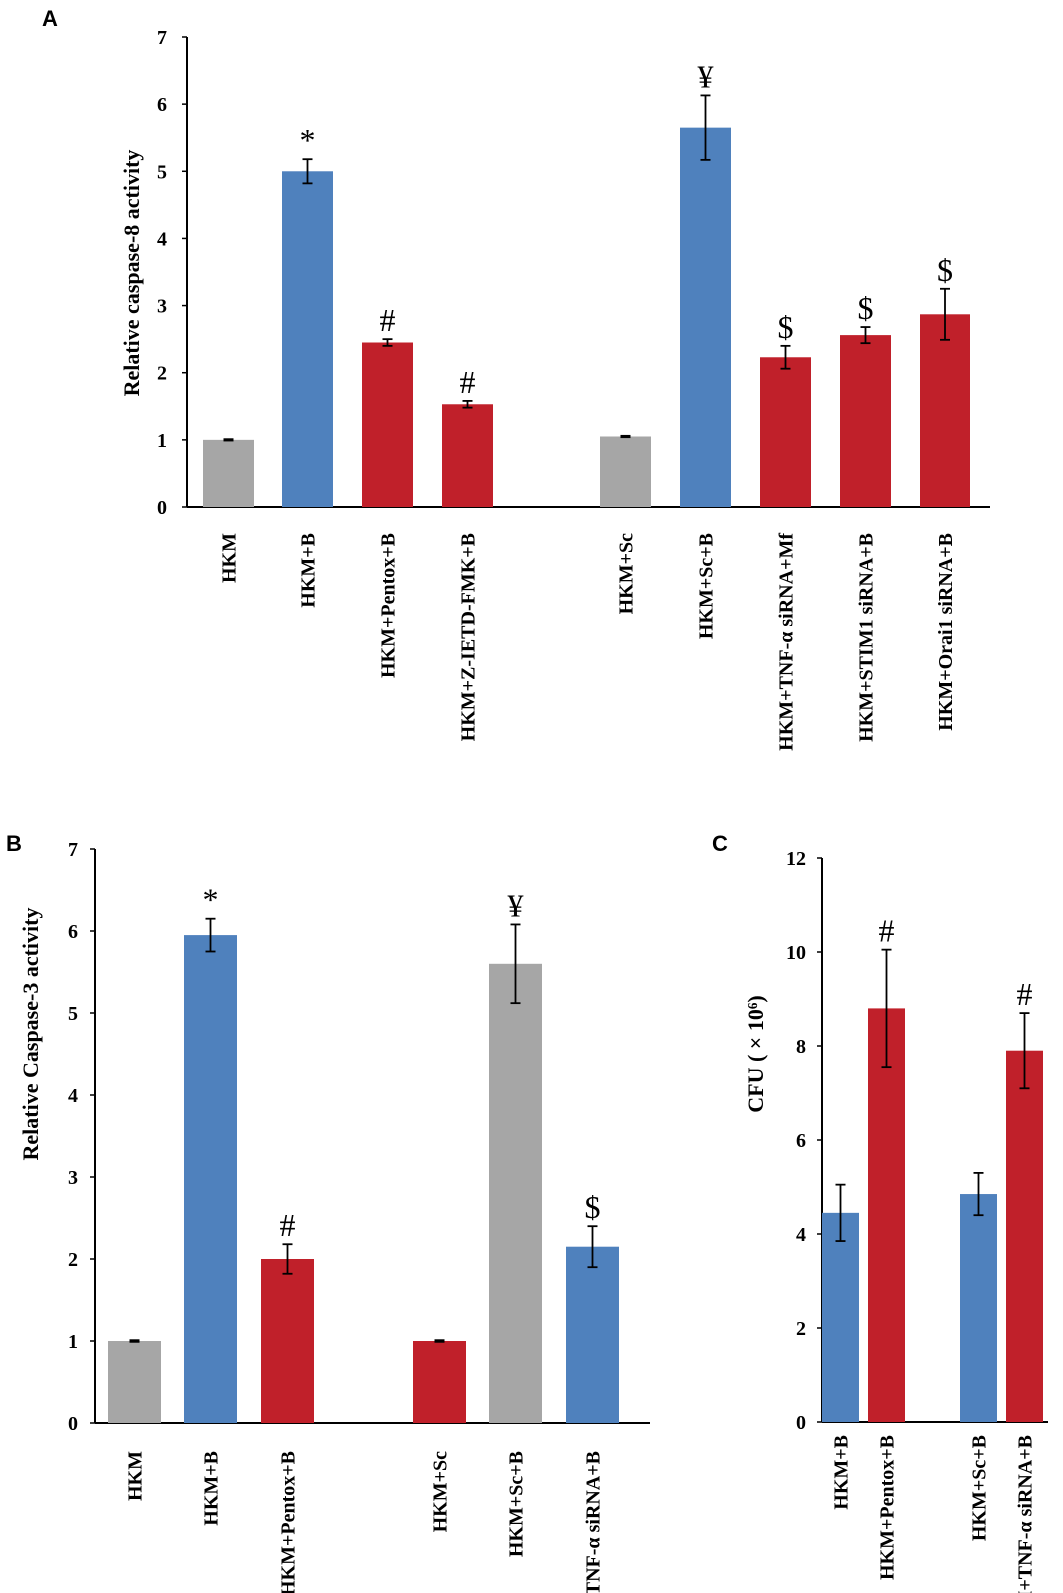 This screenshot has height=1593, width=1063. I want to click on y-axis-label-b: Relative Caspase-3 activity, so click(30, 1034).